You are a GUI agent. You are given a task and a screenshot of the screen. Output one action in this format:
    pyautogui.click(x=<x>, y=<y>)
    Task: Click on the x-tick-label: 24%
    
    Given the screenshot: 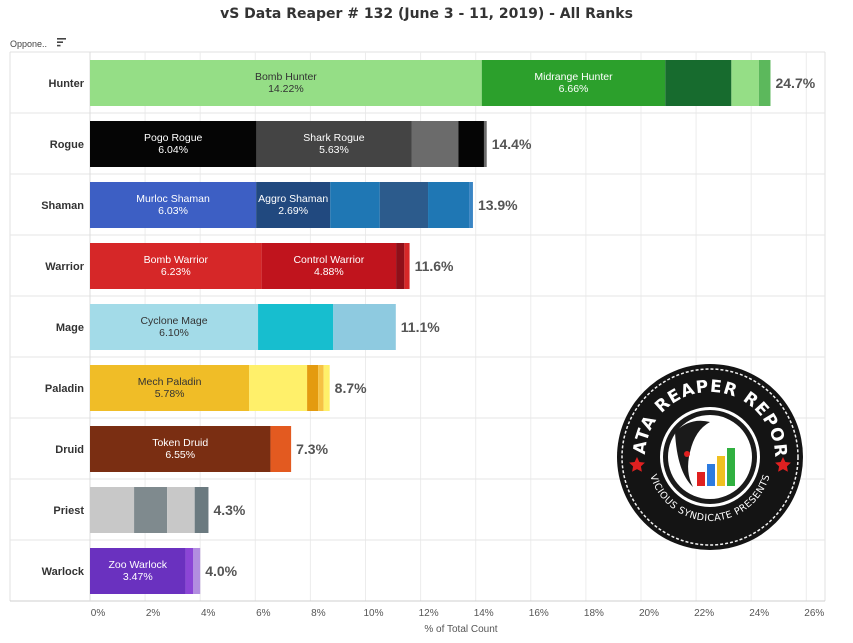 What is the action you would take?
    pyautogui.click(x=759, y=613)
    